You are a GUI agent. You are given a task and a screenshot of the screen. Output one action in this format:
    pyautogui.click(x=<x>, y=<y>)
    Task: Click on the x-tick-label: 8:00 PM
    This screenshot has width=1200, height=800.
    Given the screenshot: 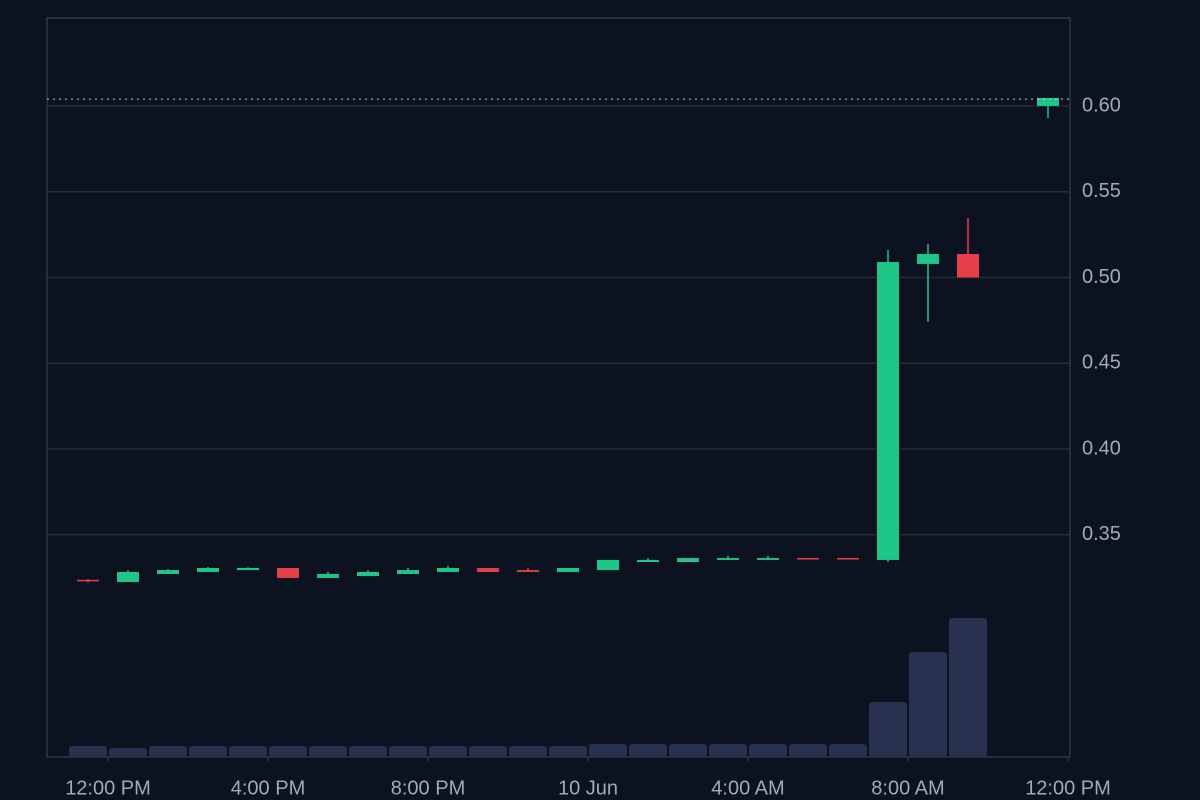 What is the action you would take?
    pyautogui.click(x=428, y=788)
    